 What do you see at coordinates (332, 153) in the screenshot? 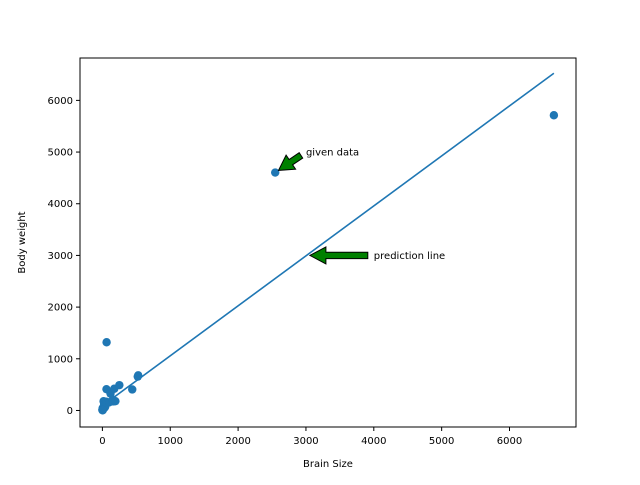
I see `annotation-label: given data` at bounding box center [332, 153].